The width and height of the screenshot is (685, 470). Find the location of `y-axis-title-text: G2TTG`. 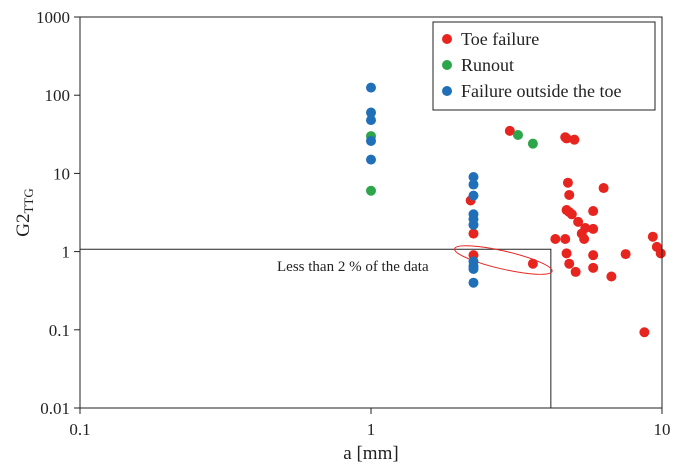

y-axis-title-text: G2TTG is located at coordinates (24, 212).